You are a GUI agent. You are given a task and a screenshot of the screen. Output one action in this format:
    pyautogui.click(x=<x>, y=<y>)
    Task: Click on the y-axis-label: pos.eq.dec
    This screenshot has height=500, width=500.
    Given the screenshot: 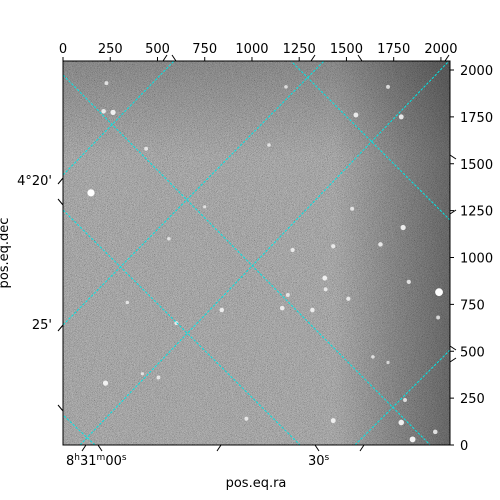 What is the action you would take?
    pyautogui.click(x=6, y=253)
    